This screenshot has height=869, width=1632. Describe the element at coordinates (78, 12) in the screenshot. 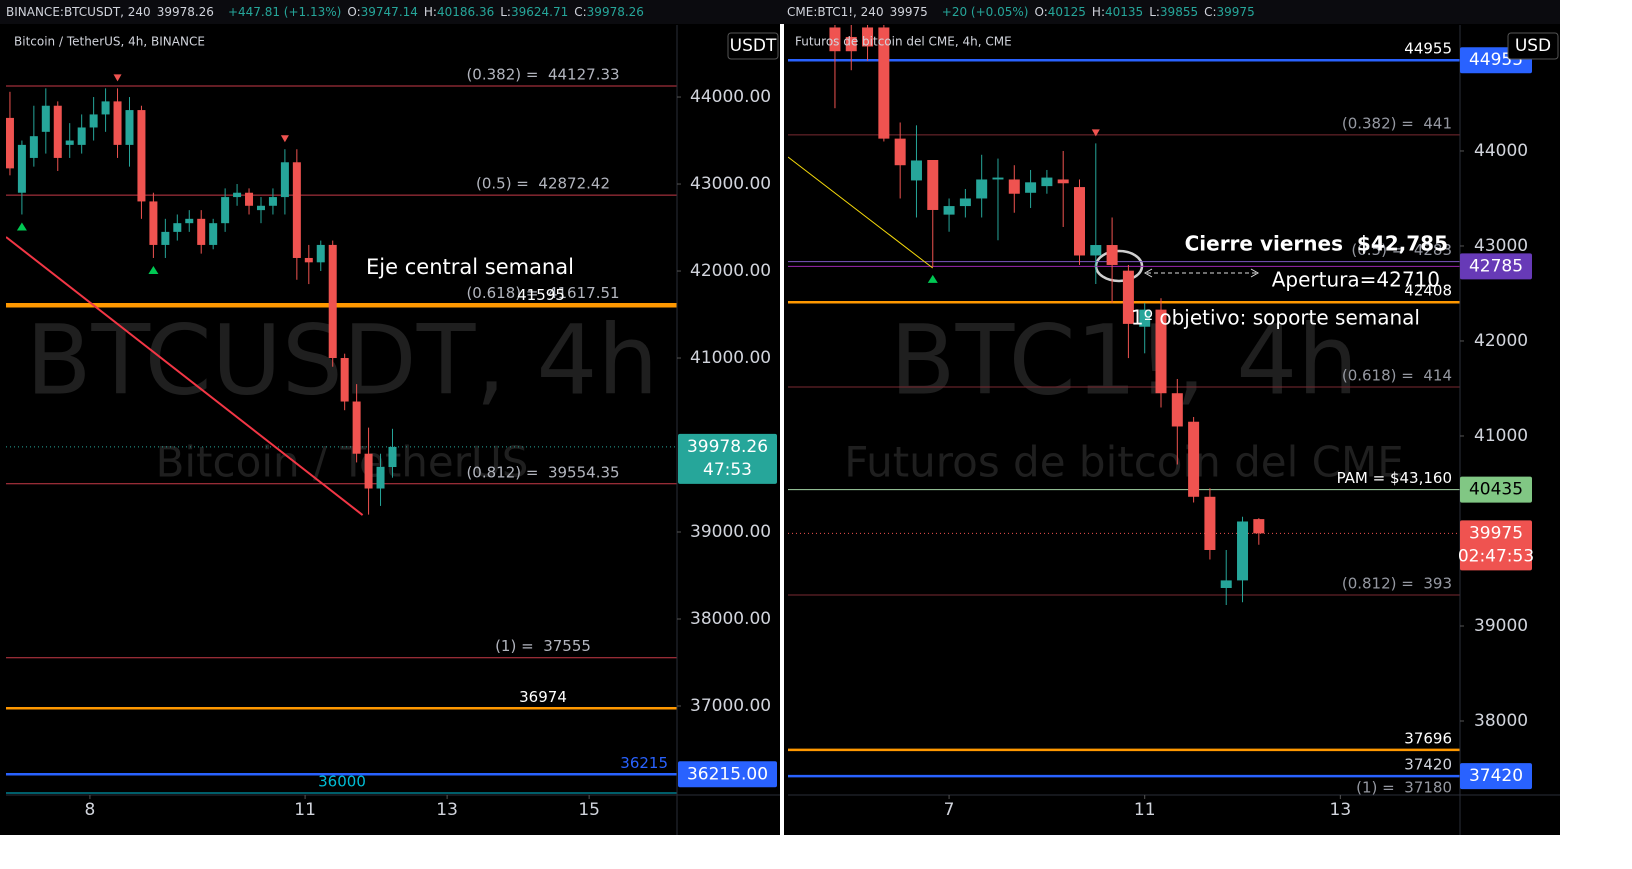

I see `symbol: BINANCE:BTCUSDT, 240` at that location.